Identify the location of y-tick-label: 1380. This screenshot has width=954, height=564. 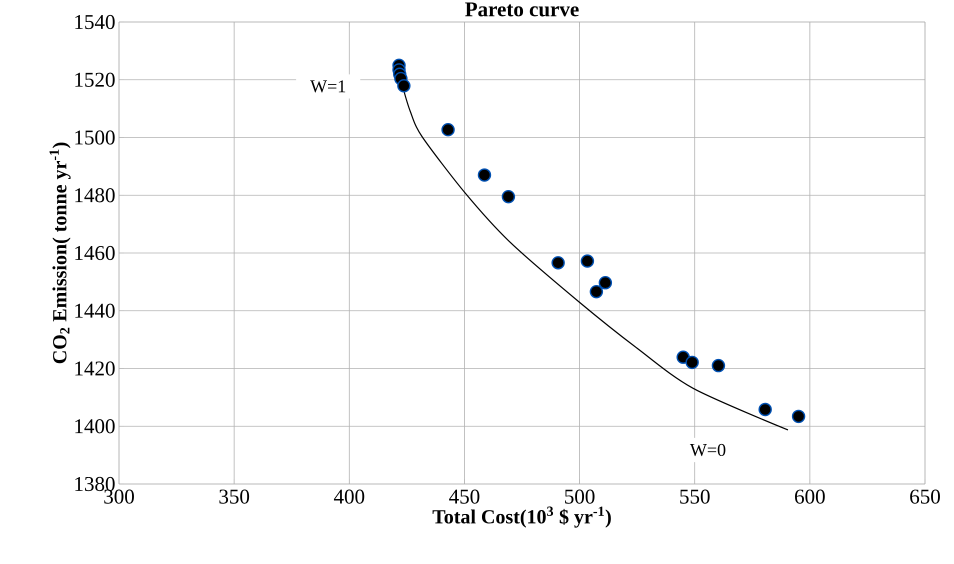
(95, 484).